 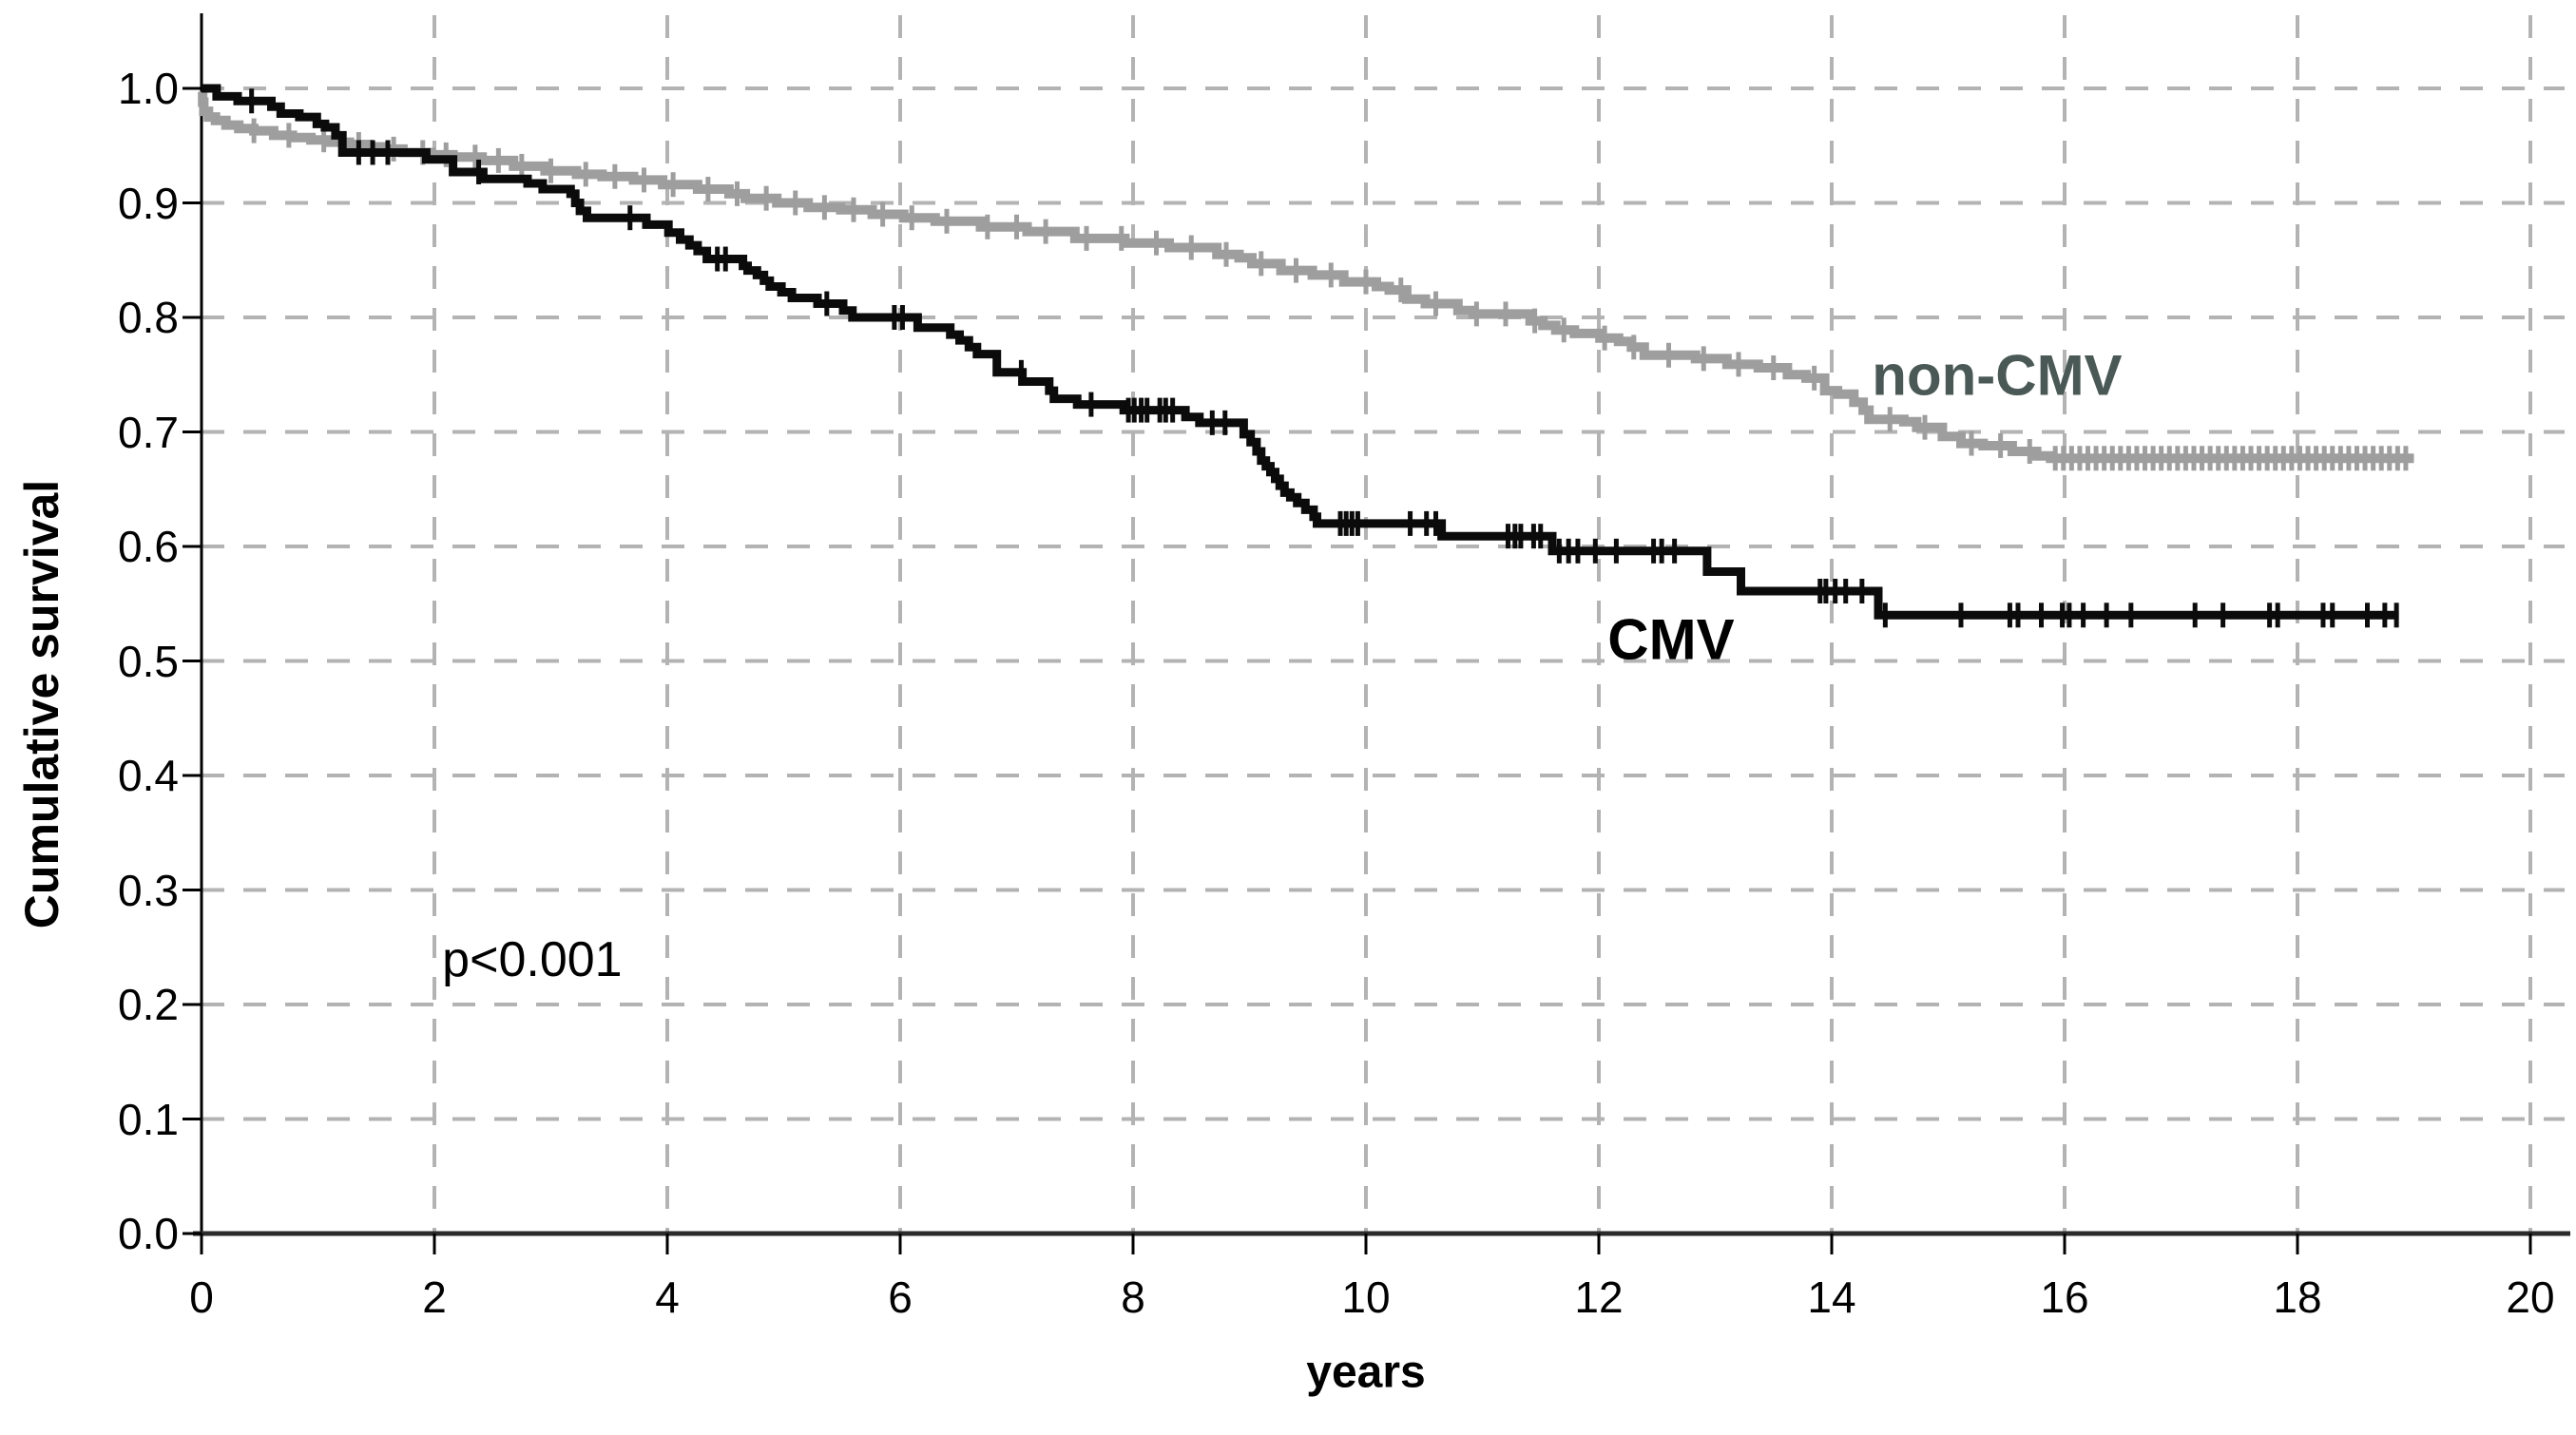 What do you see at coordinates (532, 959) in the screenshot?
I see `p-value-annotation: p<0.001` at bounding box center [532, 959].